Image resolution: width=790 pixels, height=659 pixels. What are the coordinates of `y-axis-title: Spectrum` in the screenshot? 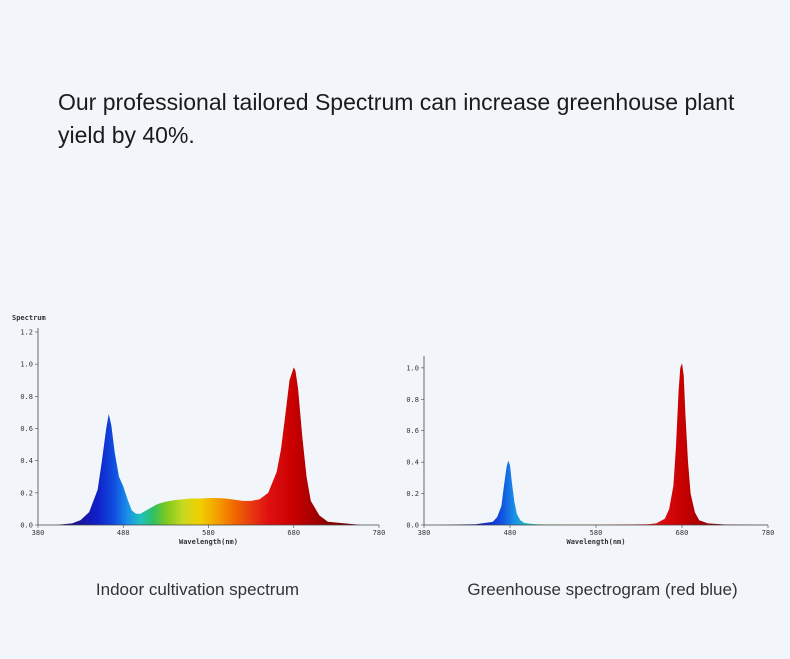 It's located at (29, 318).